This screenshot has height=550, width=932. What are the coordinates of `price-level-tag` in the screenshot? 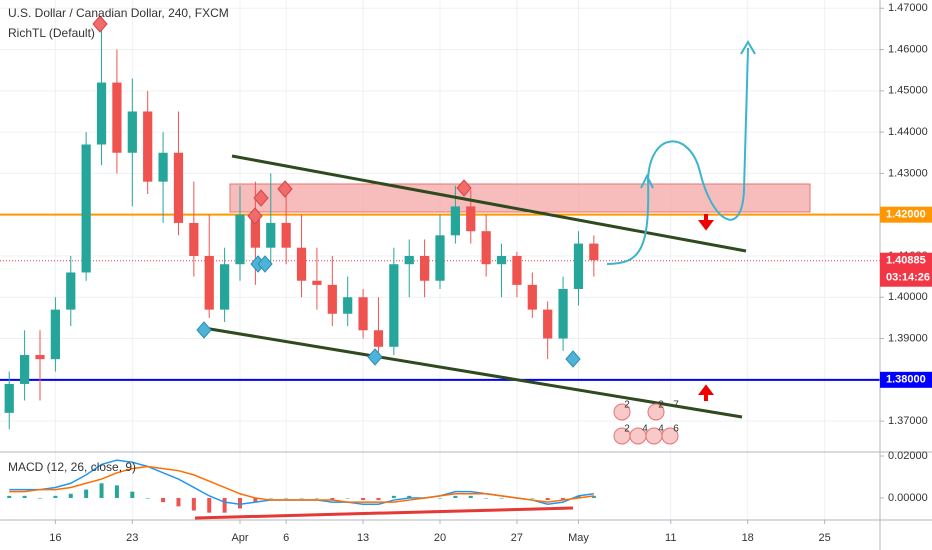 It's located at (906, 379).